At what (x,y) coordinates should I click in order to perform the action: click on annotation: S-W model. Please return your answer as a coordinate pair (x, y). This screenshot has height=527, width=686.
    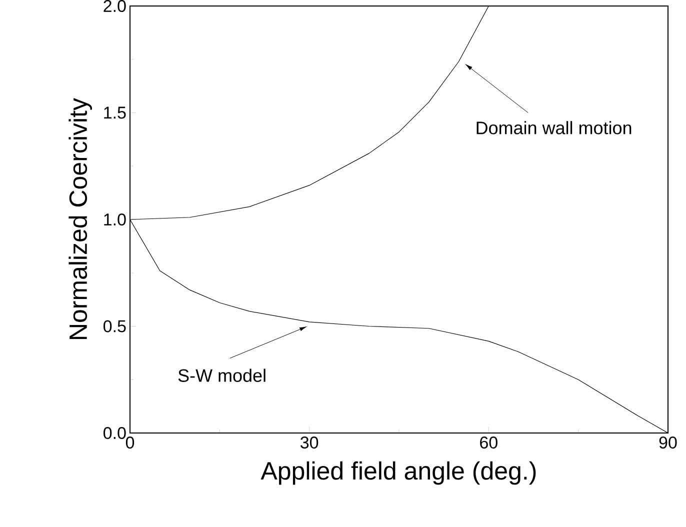
    Looking at the image, I should click on (222, 375).